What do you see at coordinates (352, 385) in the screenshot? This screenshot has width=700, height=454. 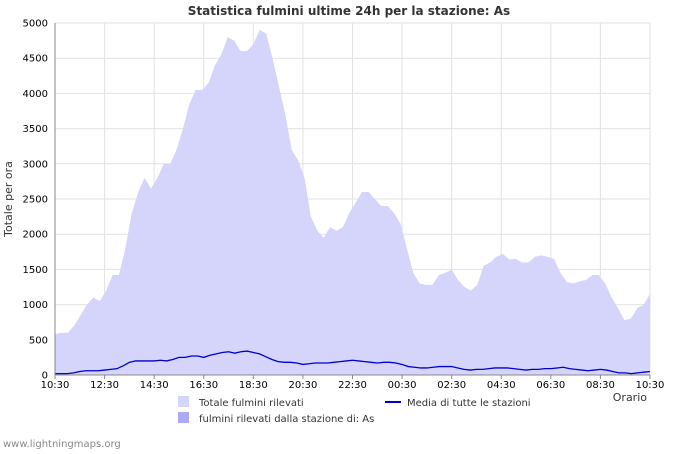 I see `x-tick-label: 22:30` at bounding box center [352, 385].